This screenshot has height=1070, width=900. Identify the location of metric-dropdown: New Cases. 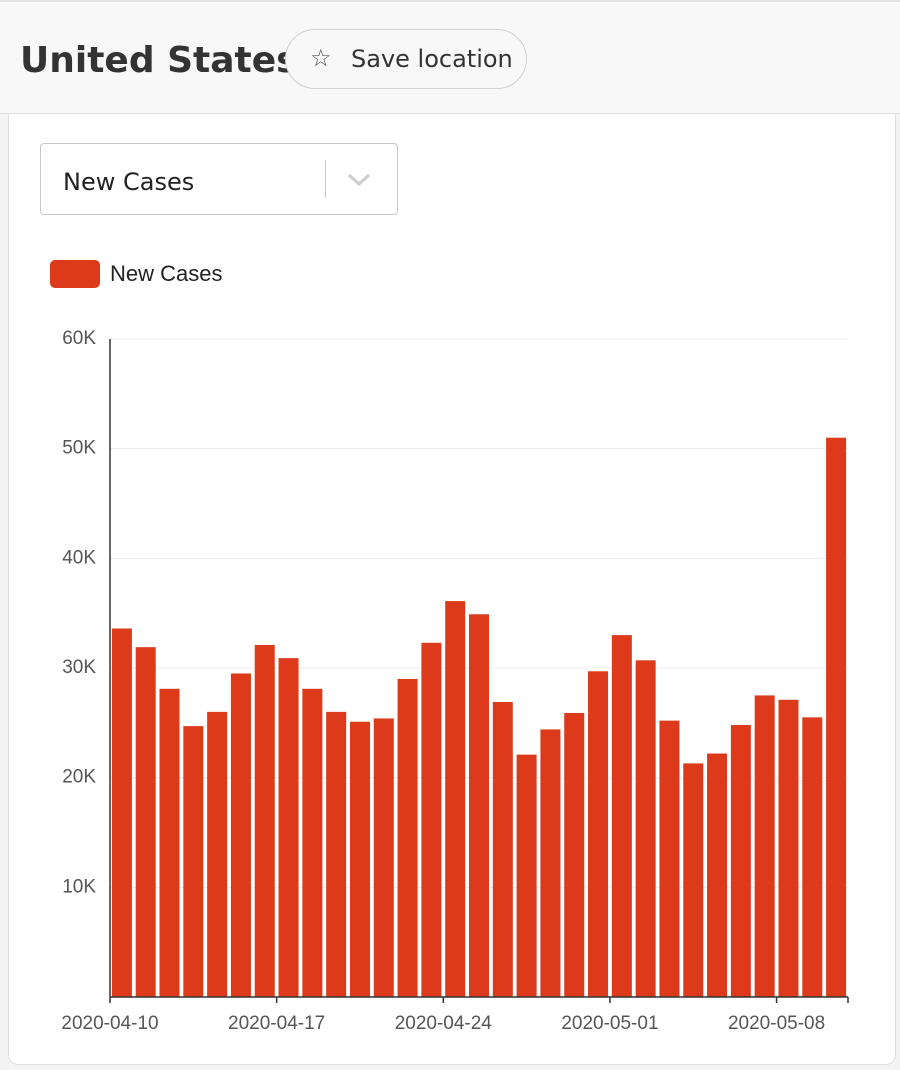
(219, 179).